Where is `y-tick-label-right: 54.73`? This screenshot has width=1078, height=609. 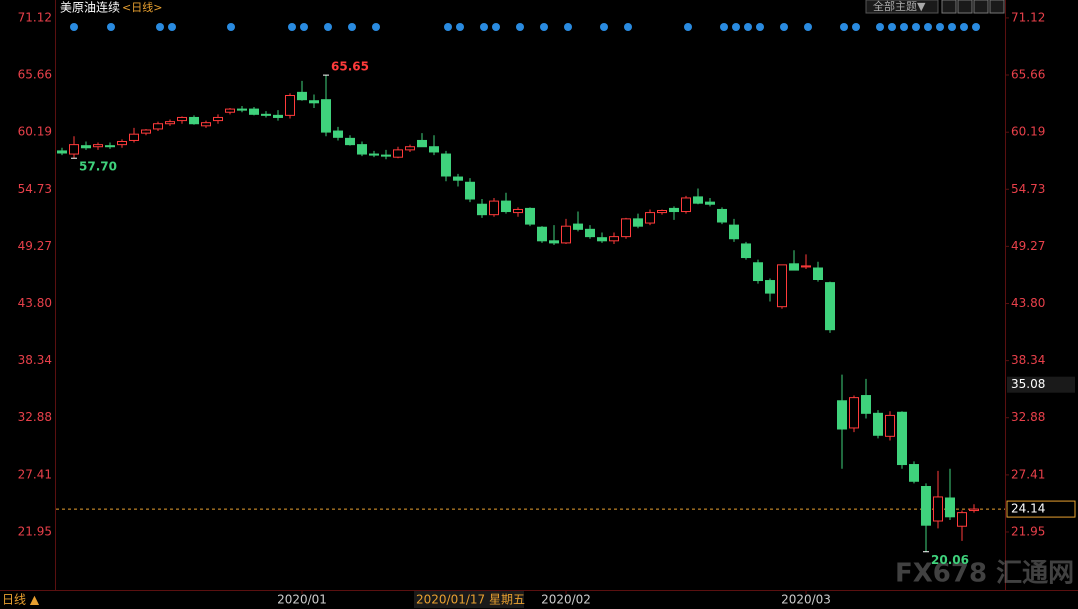
y-tick-label-right: 54.73 is located at coordinates (1028, 189).